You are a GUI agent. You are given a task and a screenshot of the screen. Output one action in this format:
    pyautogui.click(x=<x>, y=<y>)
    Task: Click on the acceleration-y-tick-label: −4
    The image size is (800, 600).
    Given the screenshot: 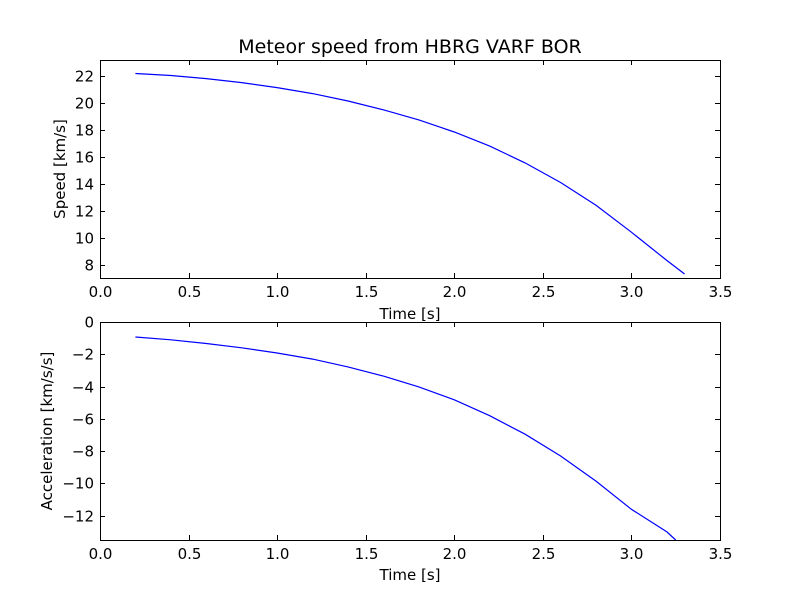 What is the action you would take?
    pyautogui.click(x=83, y=388)
    